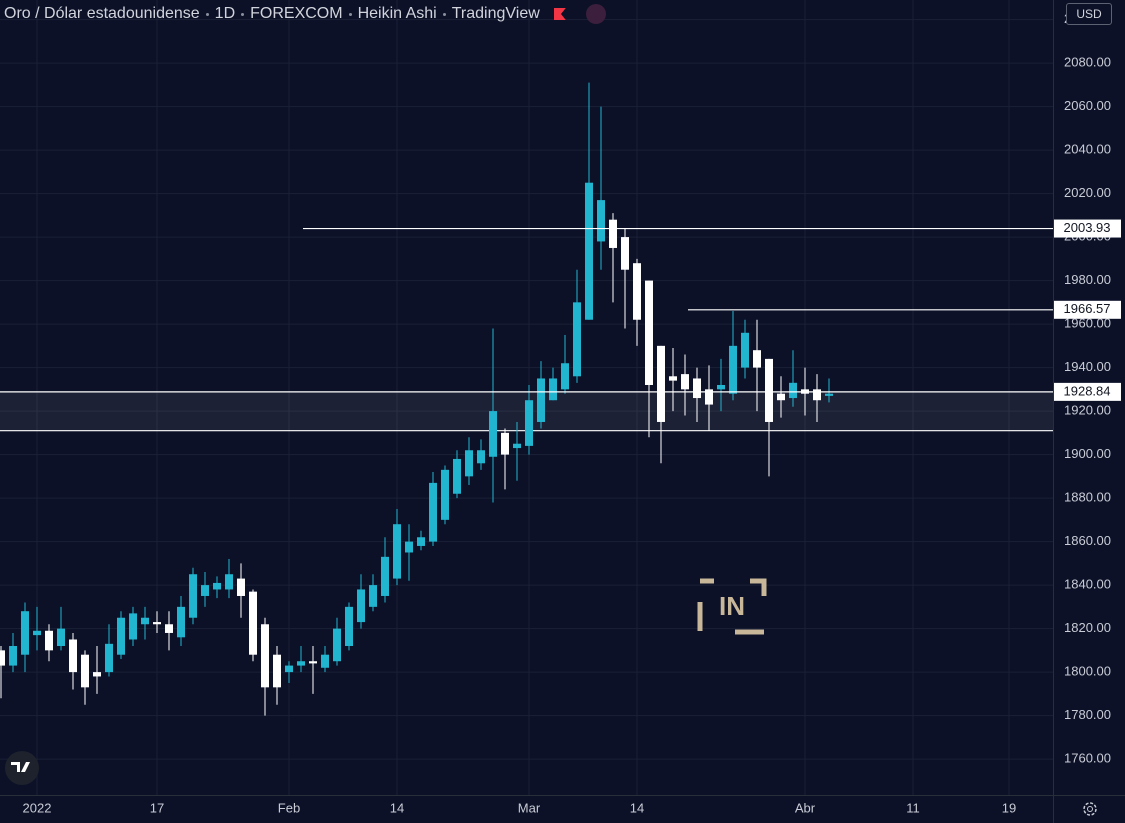 This screenshot has height=823, width=1125. What do you see at coordinates (37, 807) in the screenshot?
I see `x-tick-label: 2022` at bounding box center [37, 807].